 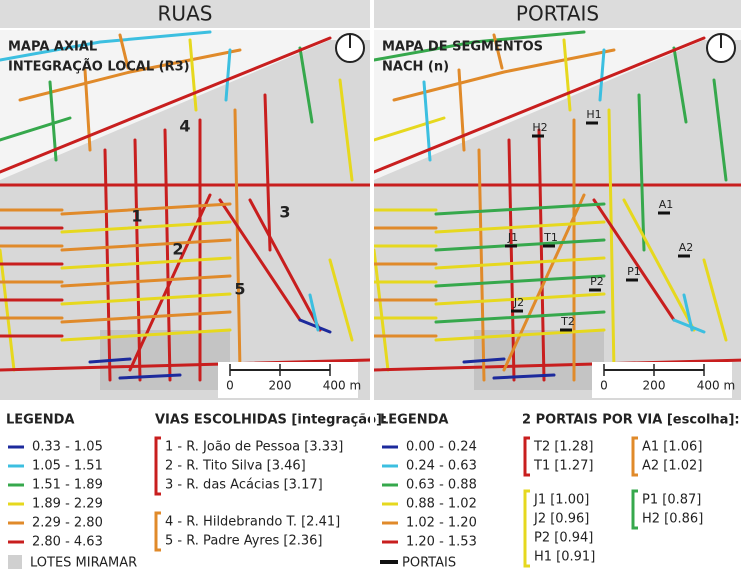 What do you see at coordinates (177, 249) in the screenshot?
I see `map-label: 2` at bounding box center [177, 249].